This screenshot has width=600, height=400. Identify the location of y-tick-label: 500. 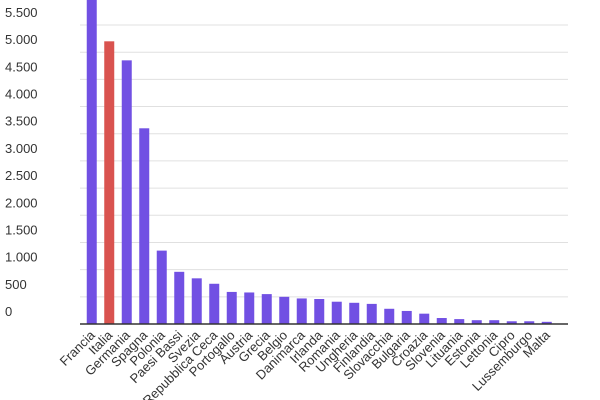
(16, 284).